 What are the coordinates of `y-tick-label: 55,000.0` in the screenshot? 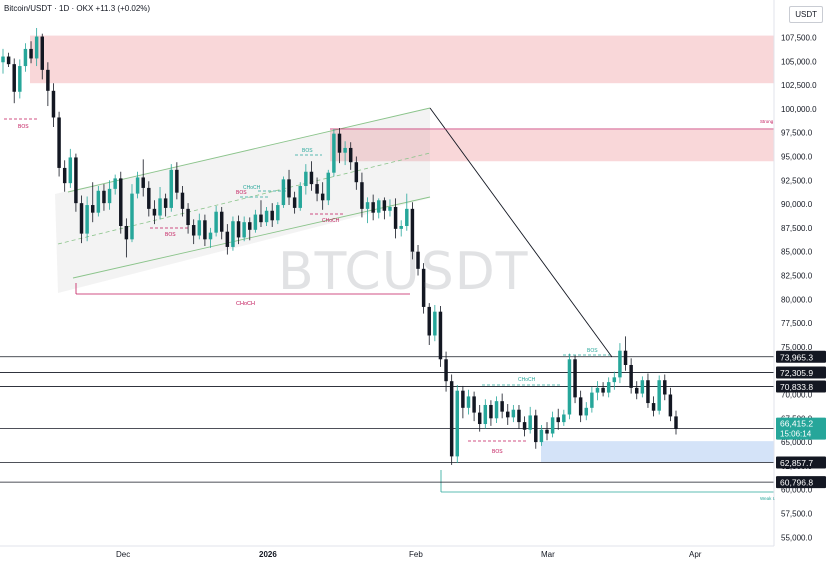 It's located at (797, 537).